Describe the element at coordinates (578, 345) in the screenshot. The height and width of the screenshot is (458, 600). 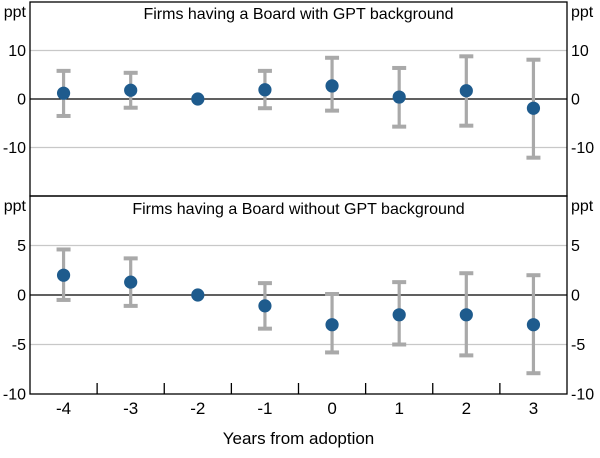
I see `y-tick-label-right: -5` at that location.